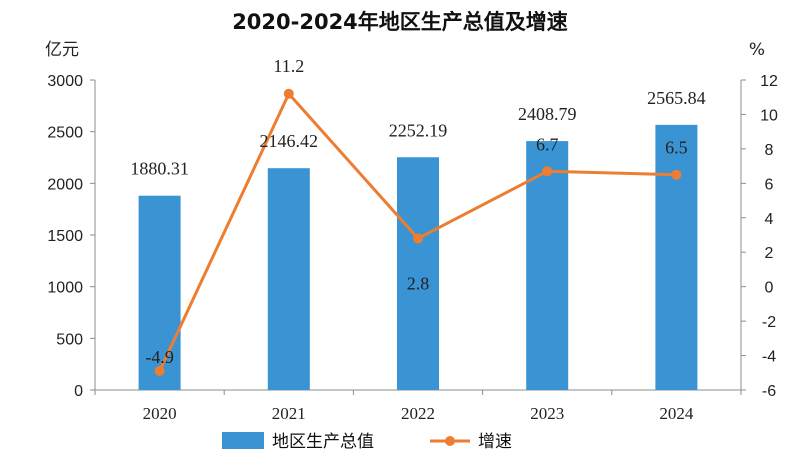  Describe the element at coordinates (769, 219) in the screenshot. I see `right-tick-label: 4` at that location.